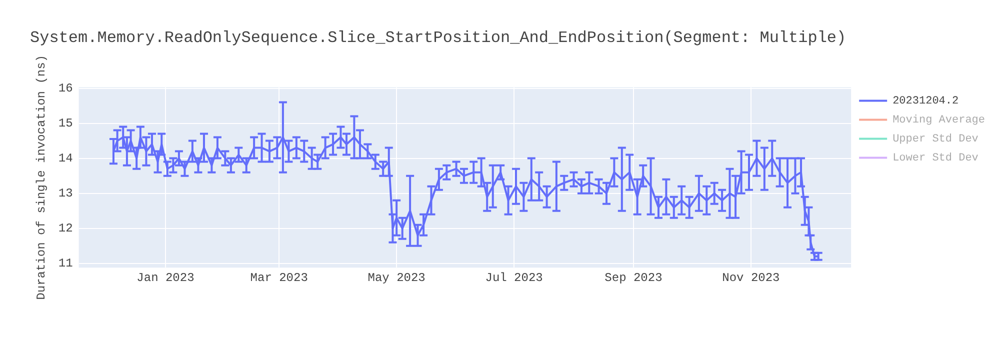  I want to click on y-tick-label: 15, so click(65, 123).